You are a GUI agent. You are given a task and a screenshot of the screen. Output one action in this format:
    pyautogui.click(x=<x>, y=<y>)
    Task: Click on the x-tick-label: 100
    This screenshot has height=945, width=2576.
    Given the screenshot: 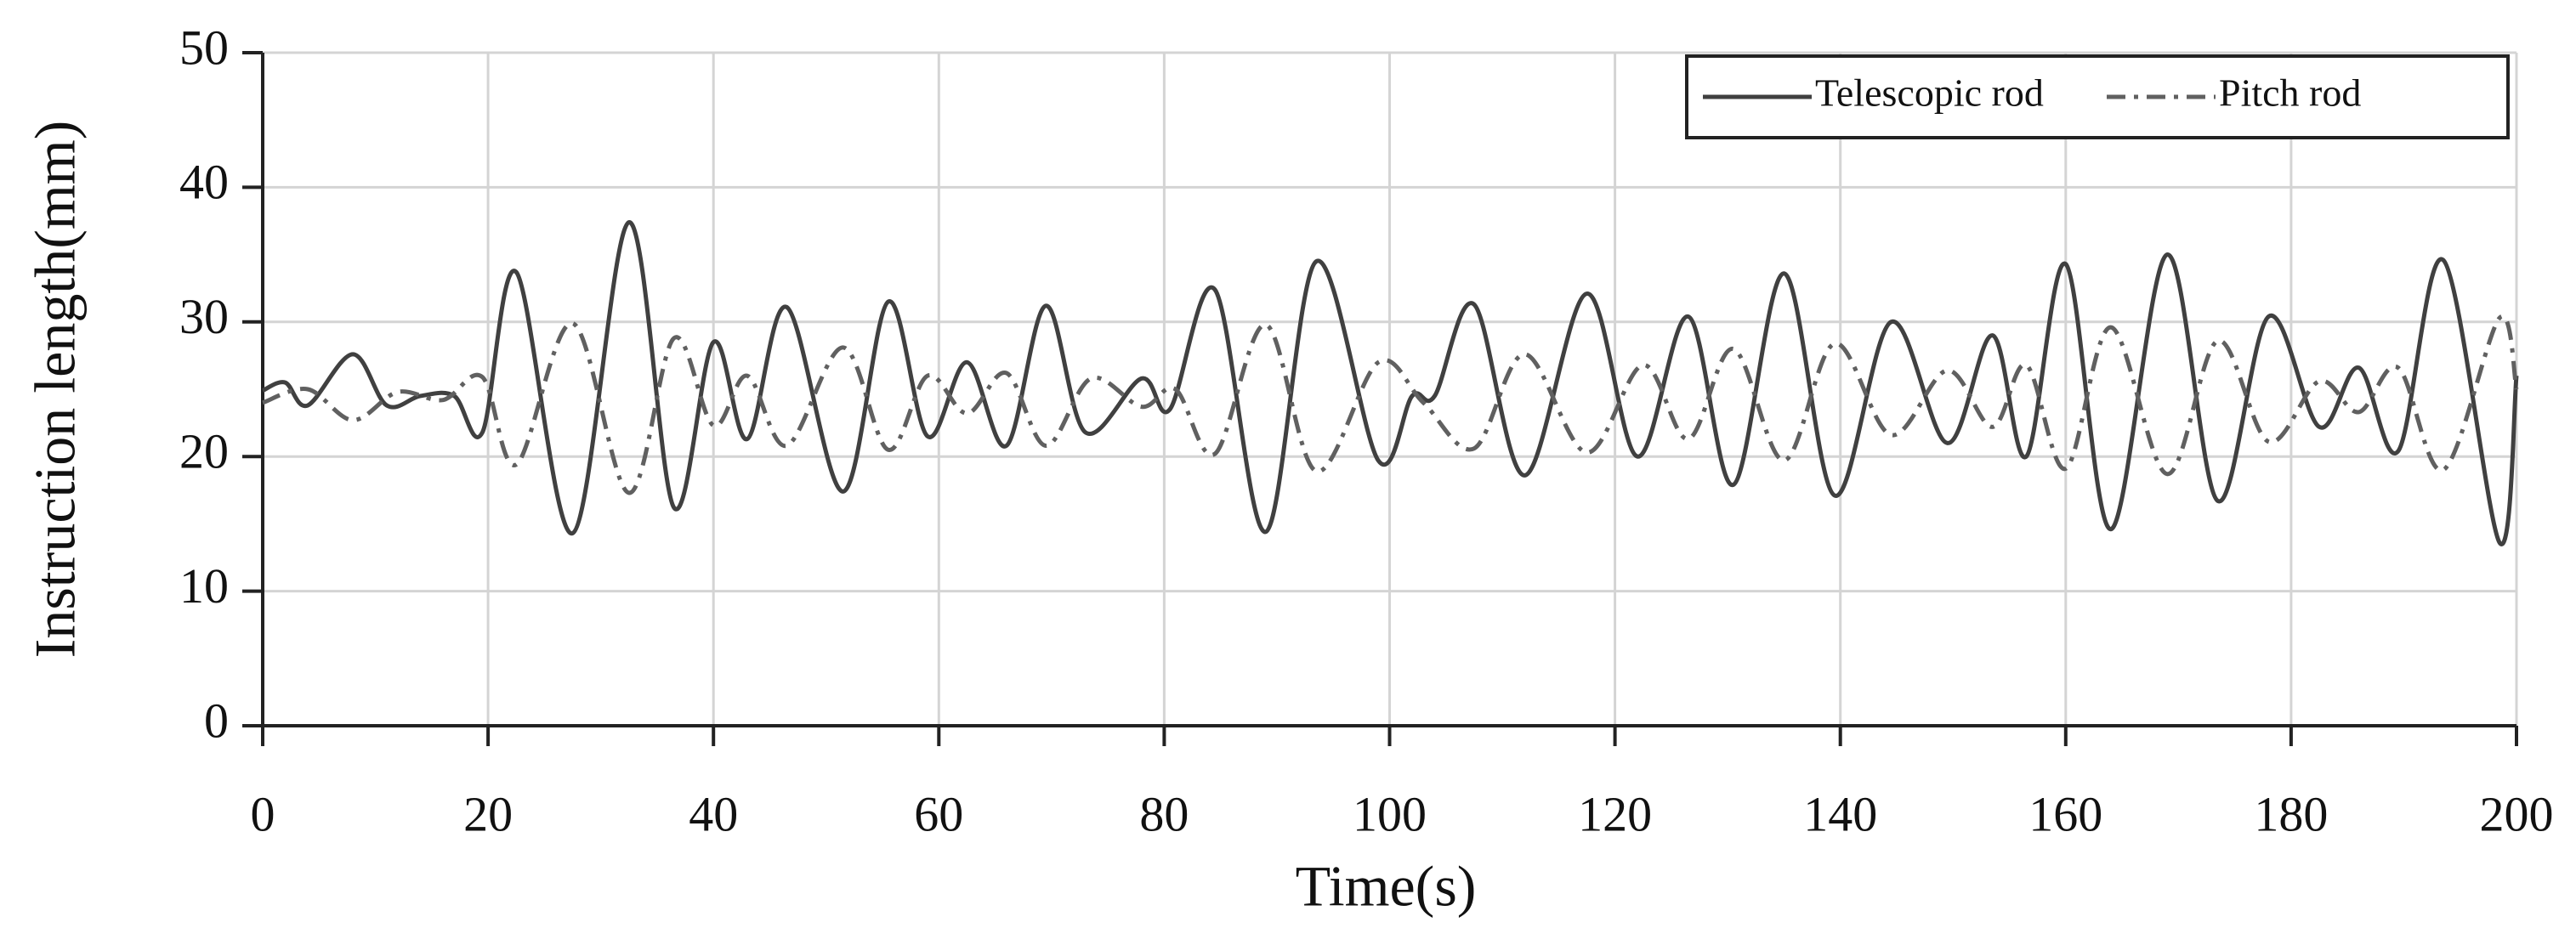 What is the action you would take?
    pyautogui.click(x=1390, y=813)
    